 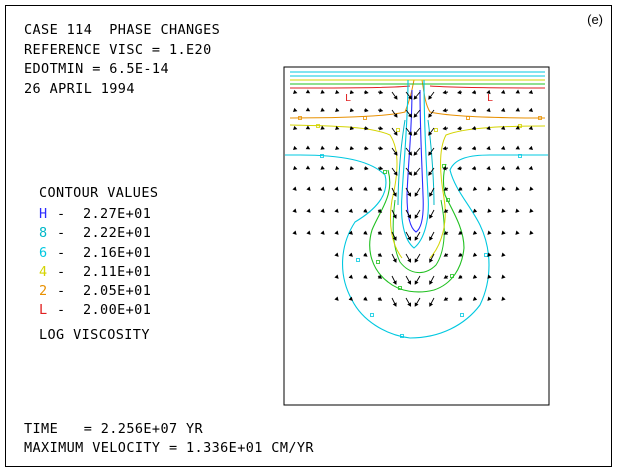 What do you see at coordinates (348, 98) in the screenshot?
I see `plot-label-low-left: L` at bounding box center [348, 98].